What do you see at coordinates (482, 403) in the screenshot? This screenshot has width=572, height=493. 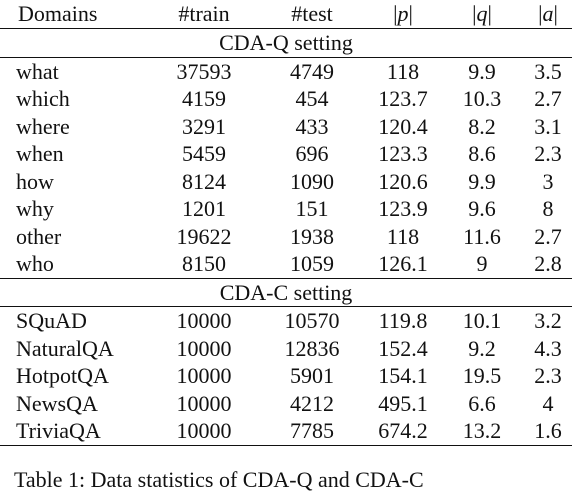 I see `cell-q: 6.6` at bounding box center [482, 403].